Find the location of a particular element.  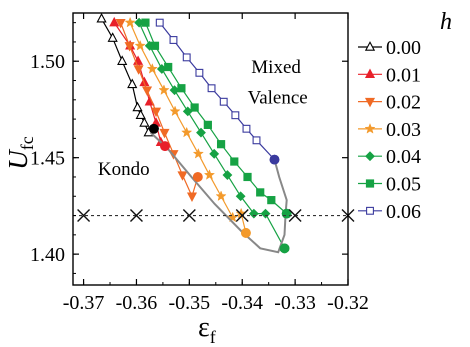

series-2-endpoint-top is located at coordinates (197, 177).